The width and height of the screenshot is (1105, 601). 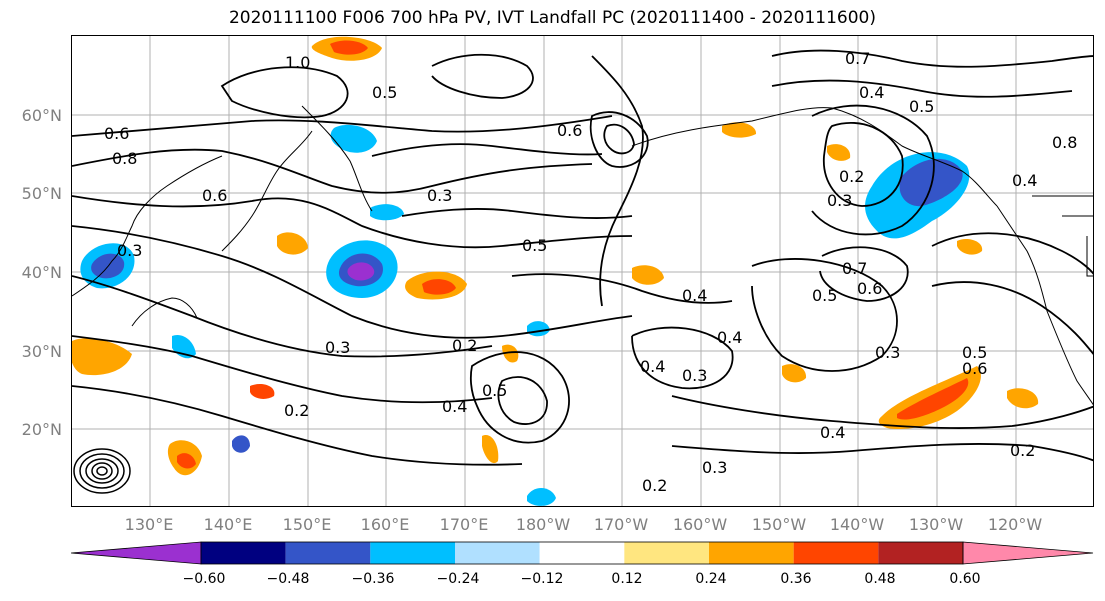 What do you see at coordinates (779, 524) in the screenshot?
I see `lon-label-150w: 150°W` at bounding box center [779, 524].